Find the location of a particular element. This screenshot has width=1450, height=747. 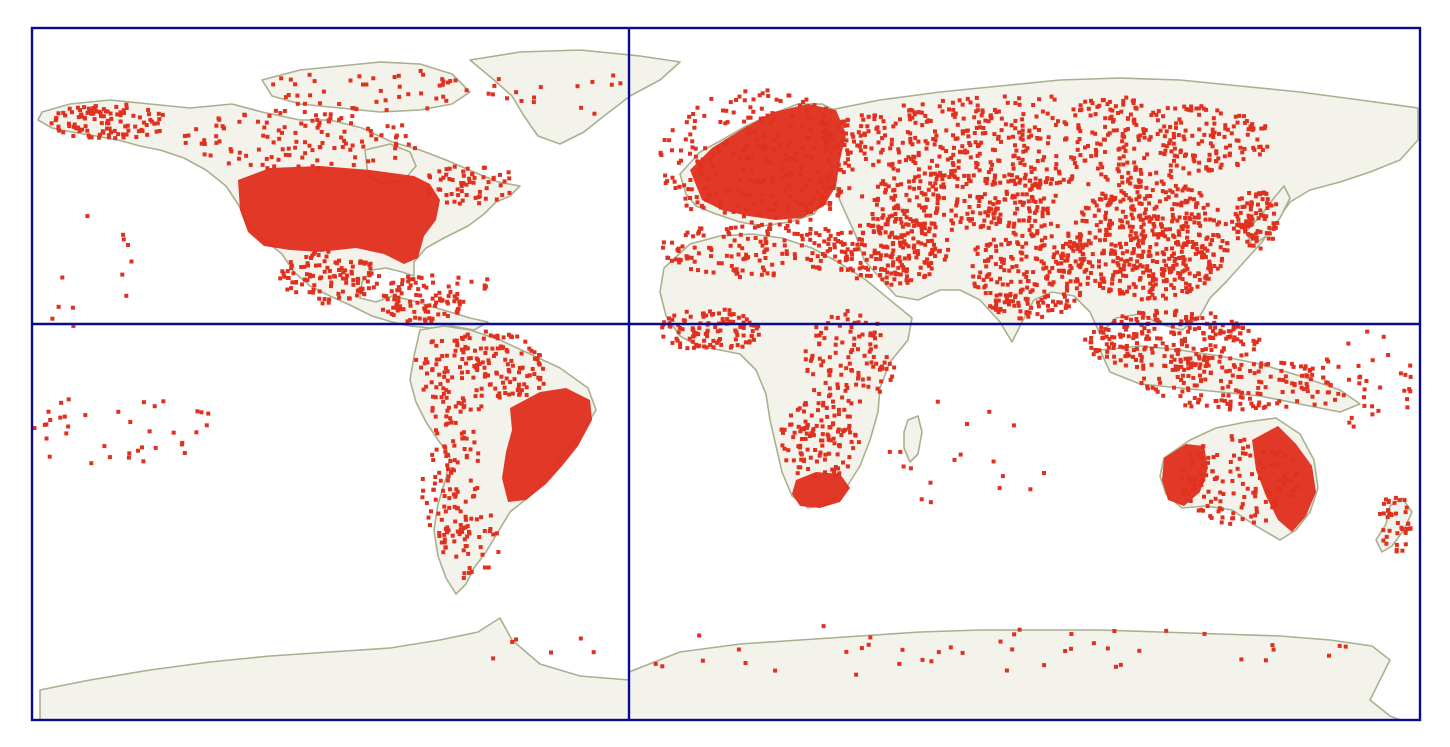

usa-cluster is located at coordinates (339, 215).